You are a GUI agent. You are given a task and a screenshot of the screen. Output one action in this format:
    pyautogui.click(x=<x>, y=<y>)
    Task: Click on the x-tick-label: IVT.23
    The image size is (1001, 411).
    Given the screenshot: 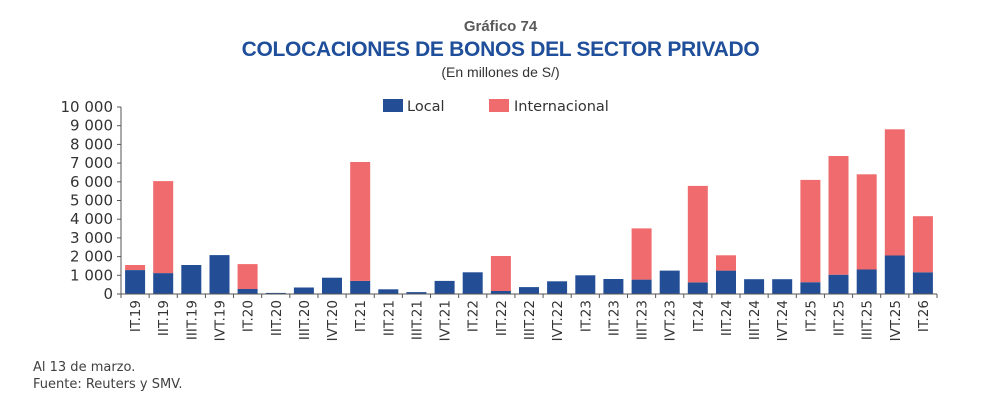 What is the action you would take?
    pyautogui.click(x=671, y=320)
    